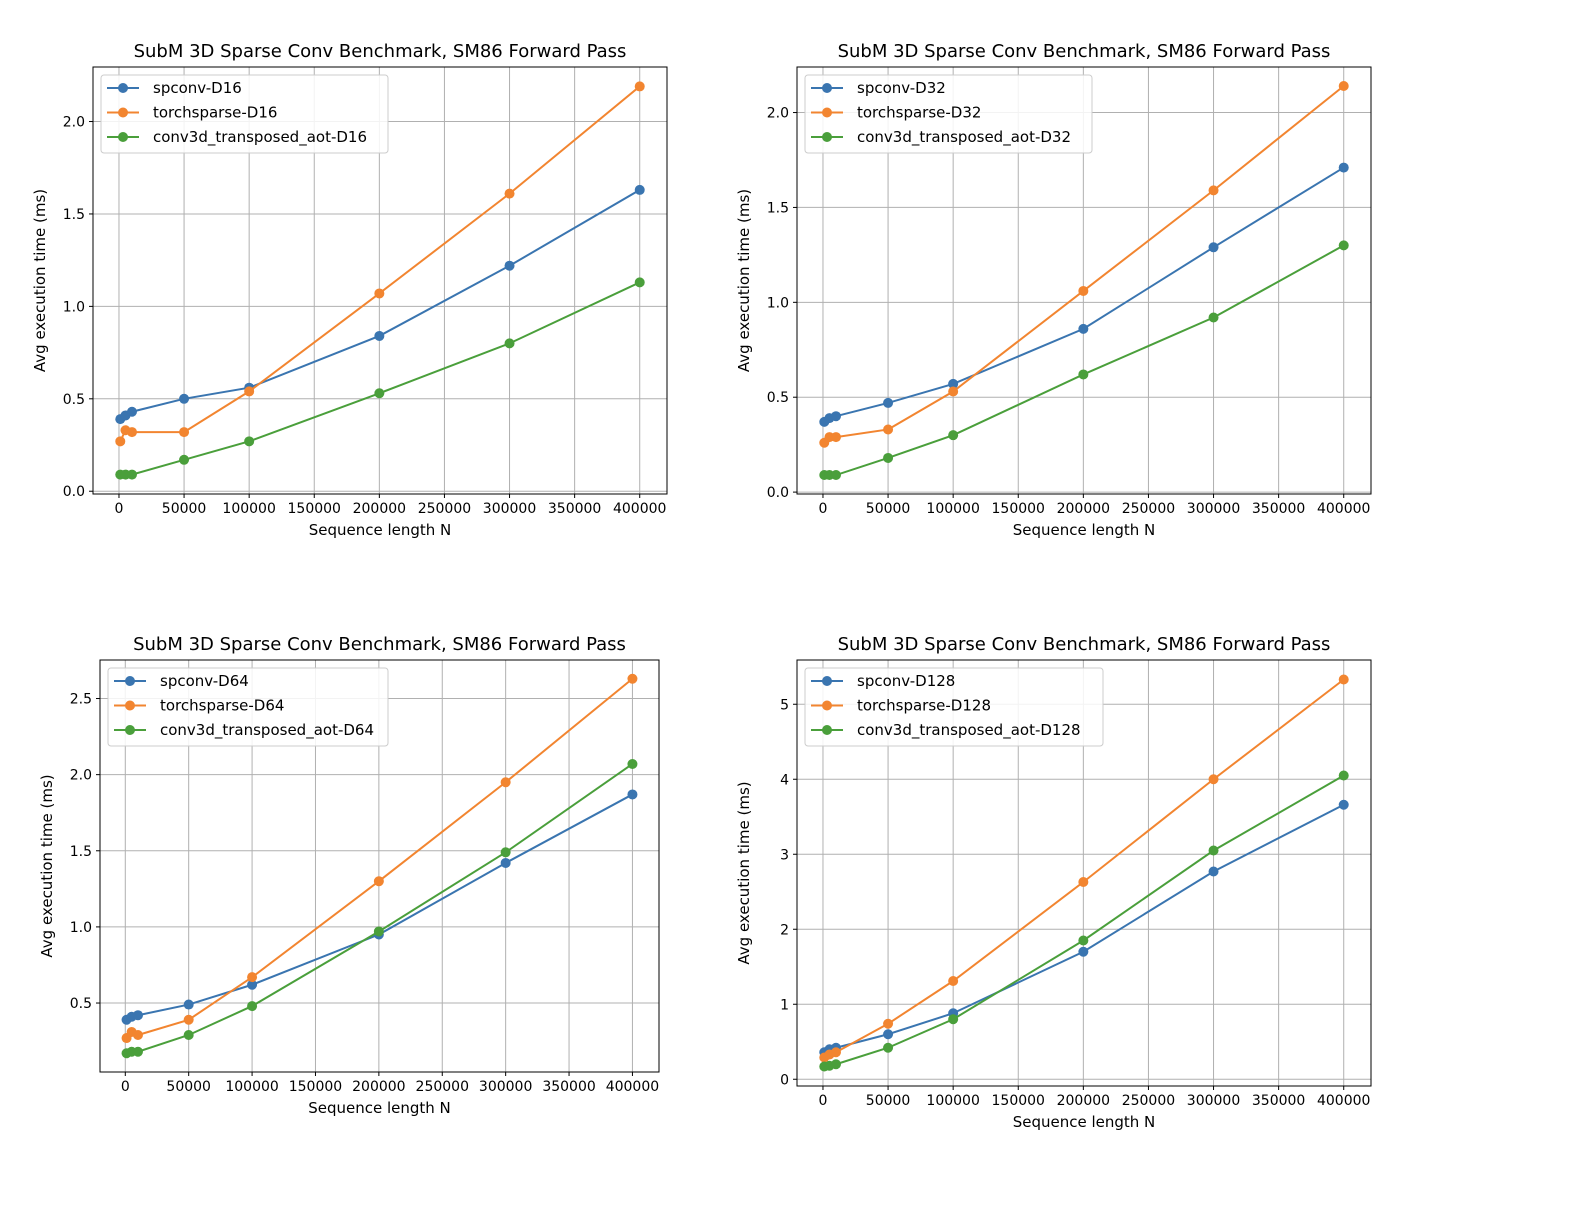  Describe the element at coordinates (784, 780) in the screenshot. I see `y-tick-label: 4` at that location.